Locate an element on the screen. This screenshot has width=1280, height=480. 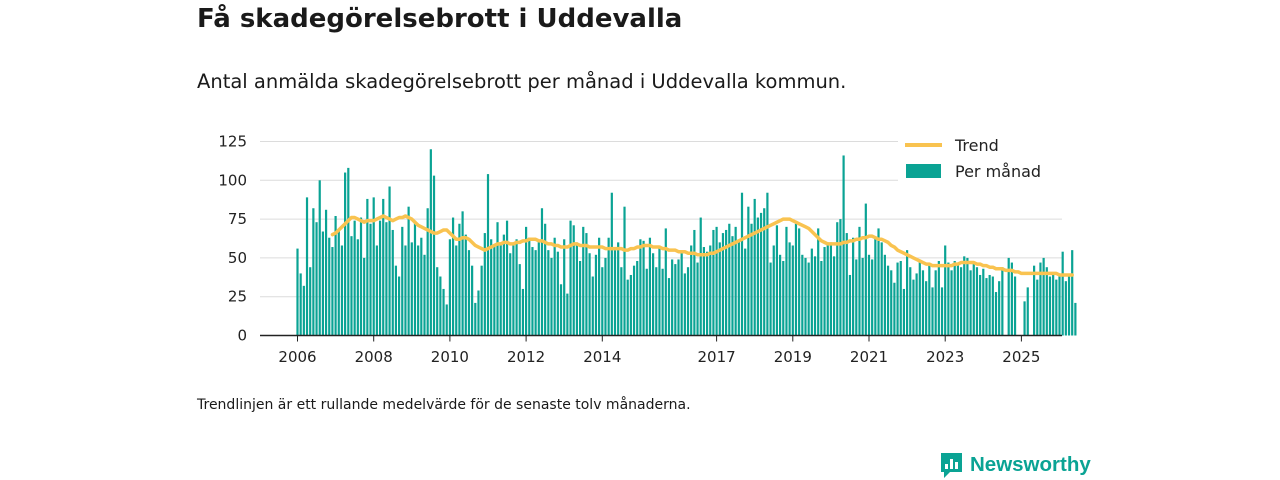
x-tick-label-2025: 2025 is located at coordinates (1021, 357).